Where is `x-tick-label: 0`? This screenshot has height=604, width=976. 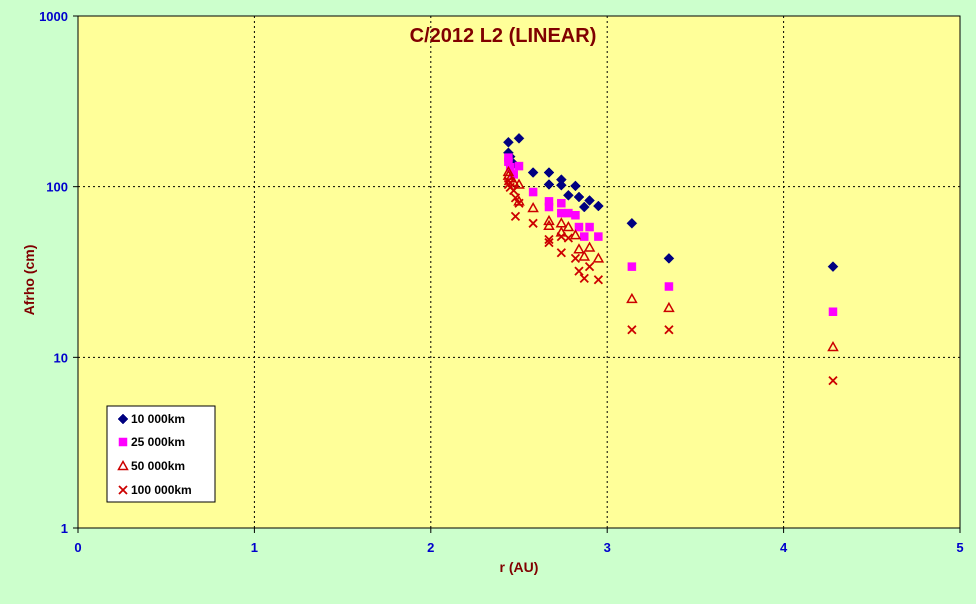 x-tick-label: 0 is located at coordinates (77, 547).